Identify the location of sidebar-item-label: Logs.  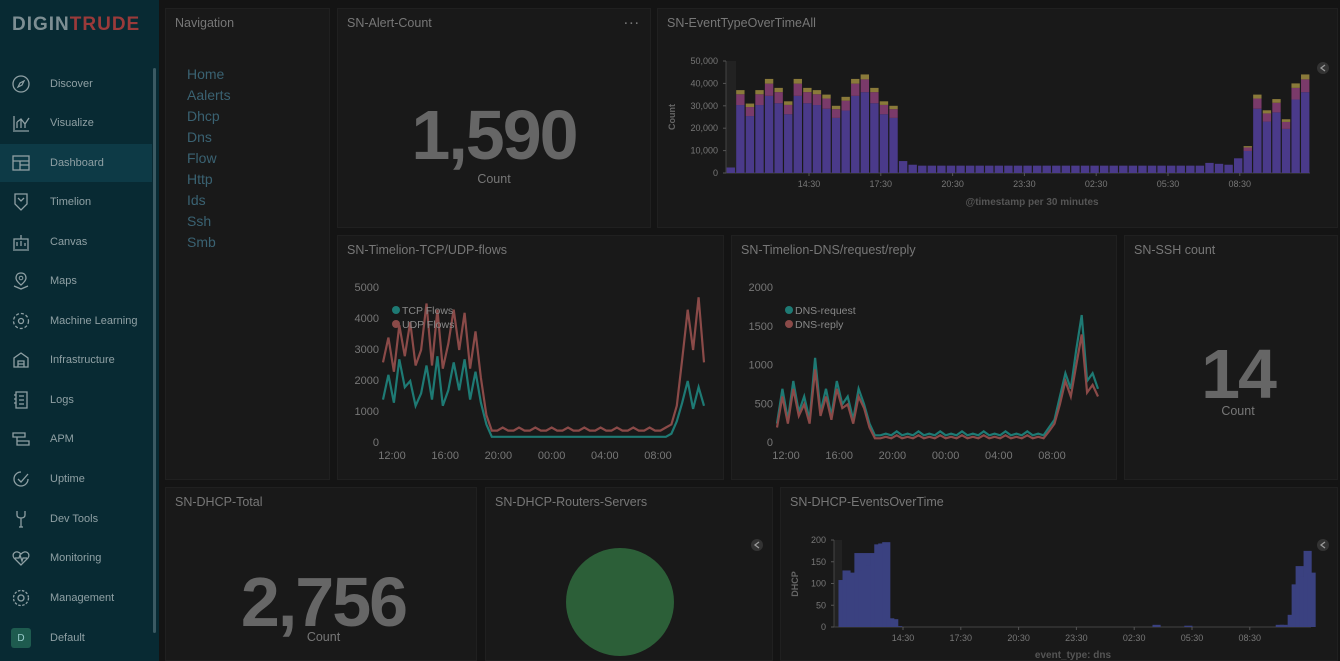
(62, 400).